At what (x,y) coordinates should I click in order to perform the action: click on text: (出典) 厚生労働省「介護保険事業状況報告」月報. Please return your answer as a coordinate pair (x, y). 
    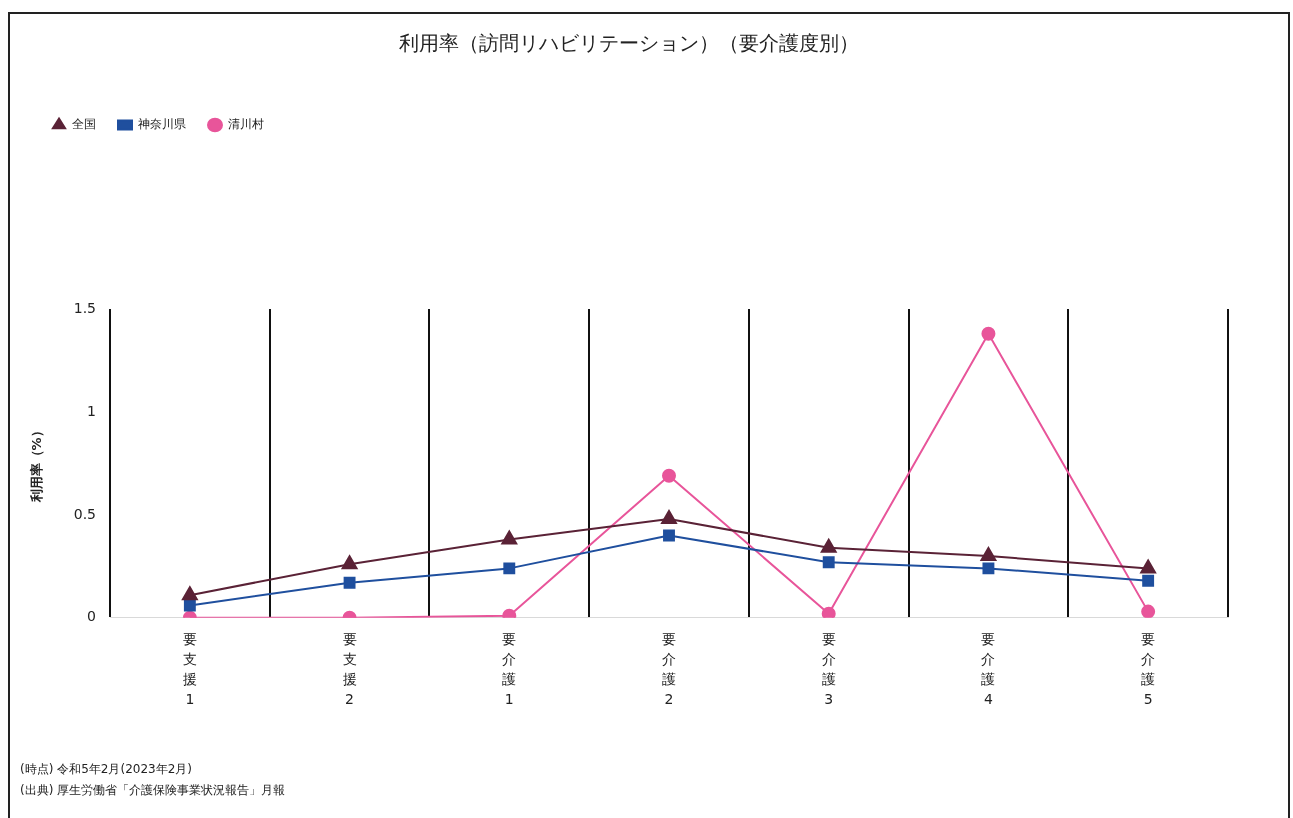
    Looking at the image, I should click on (153, 790).